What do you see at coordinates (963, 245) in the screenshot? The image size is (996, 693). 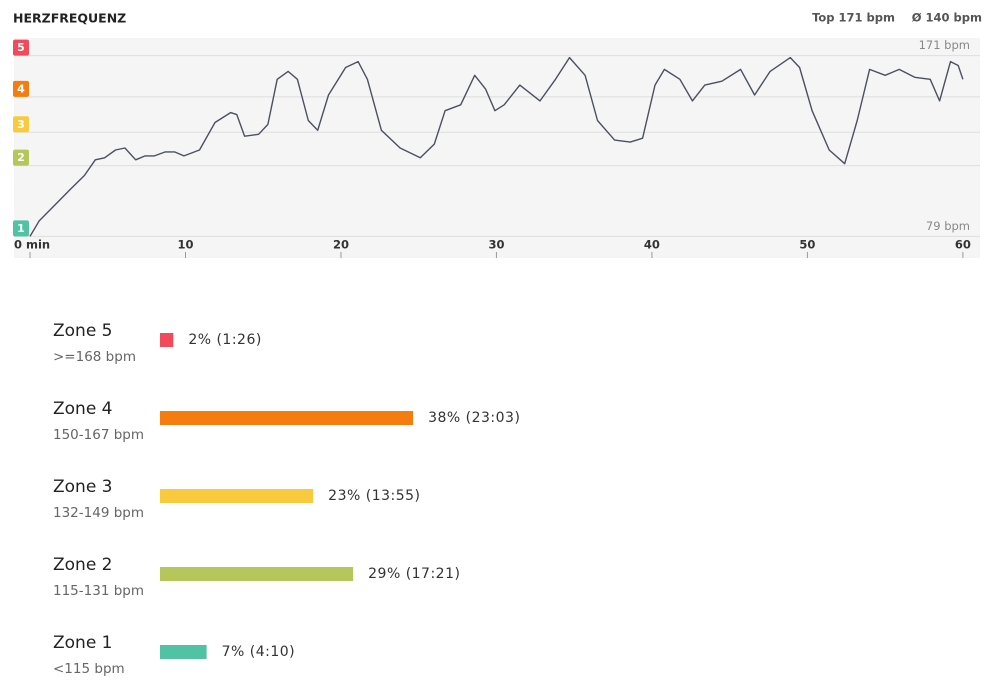 I see `x-tick-label: 60` at bounding box center [963, 245].